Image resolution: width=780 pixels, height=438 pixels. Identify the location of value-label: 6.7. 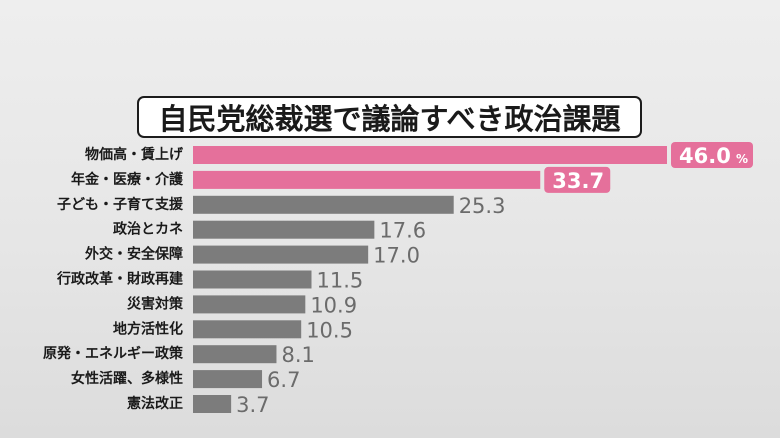
(283, 380).